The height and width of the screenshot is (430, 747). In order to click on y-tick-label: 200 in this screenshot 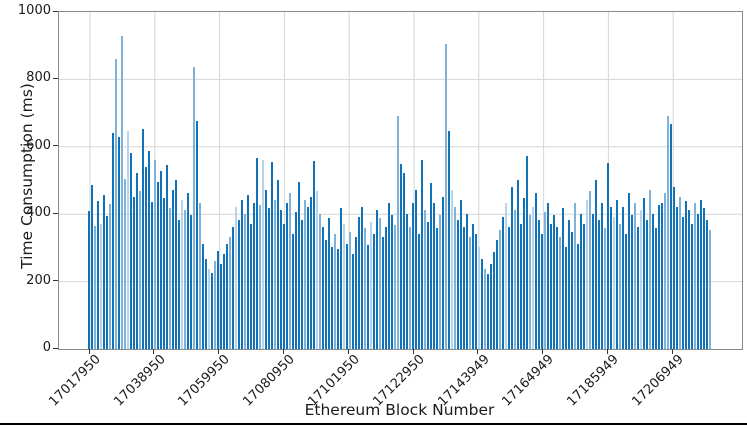, I will do `click(38, 280)`.